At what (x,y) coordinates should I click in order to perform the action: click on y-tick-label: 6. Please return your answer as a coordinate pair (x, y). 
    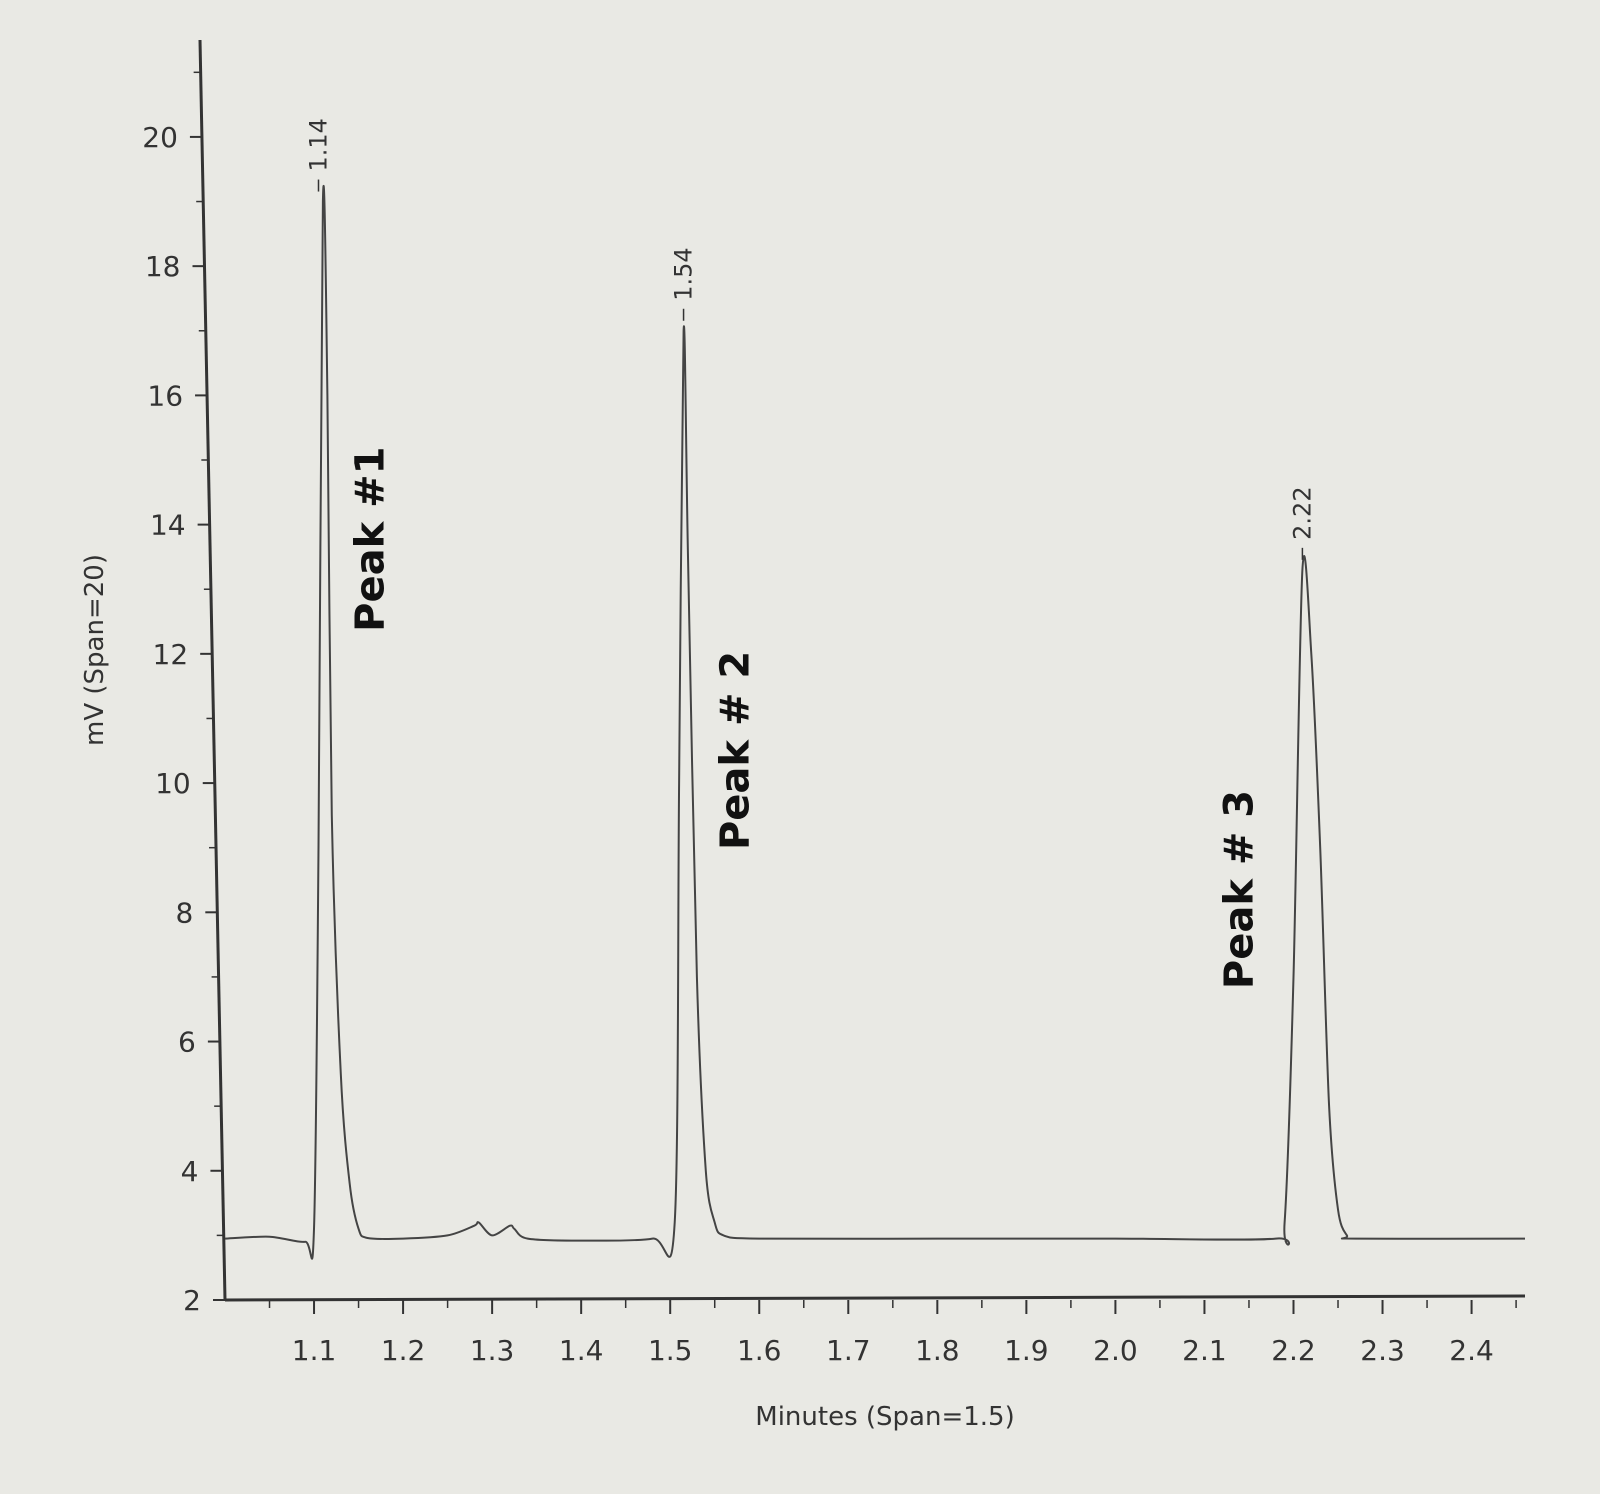
    Looking at the image, I should click on (187, 1042).